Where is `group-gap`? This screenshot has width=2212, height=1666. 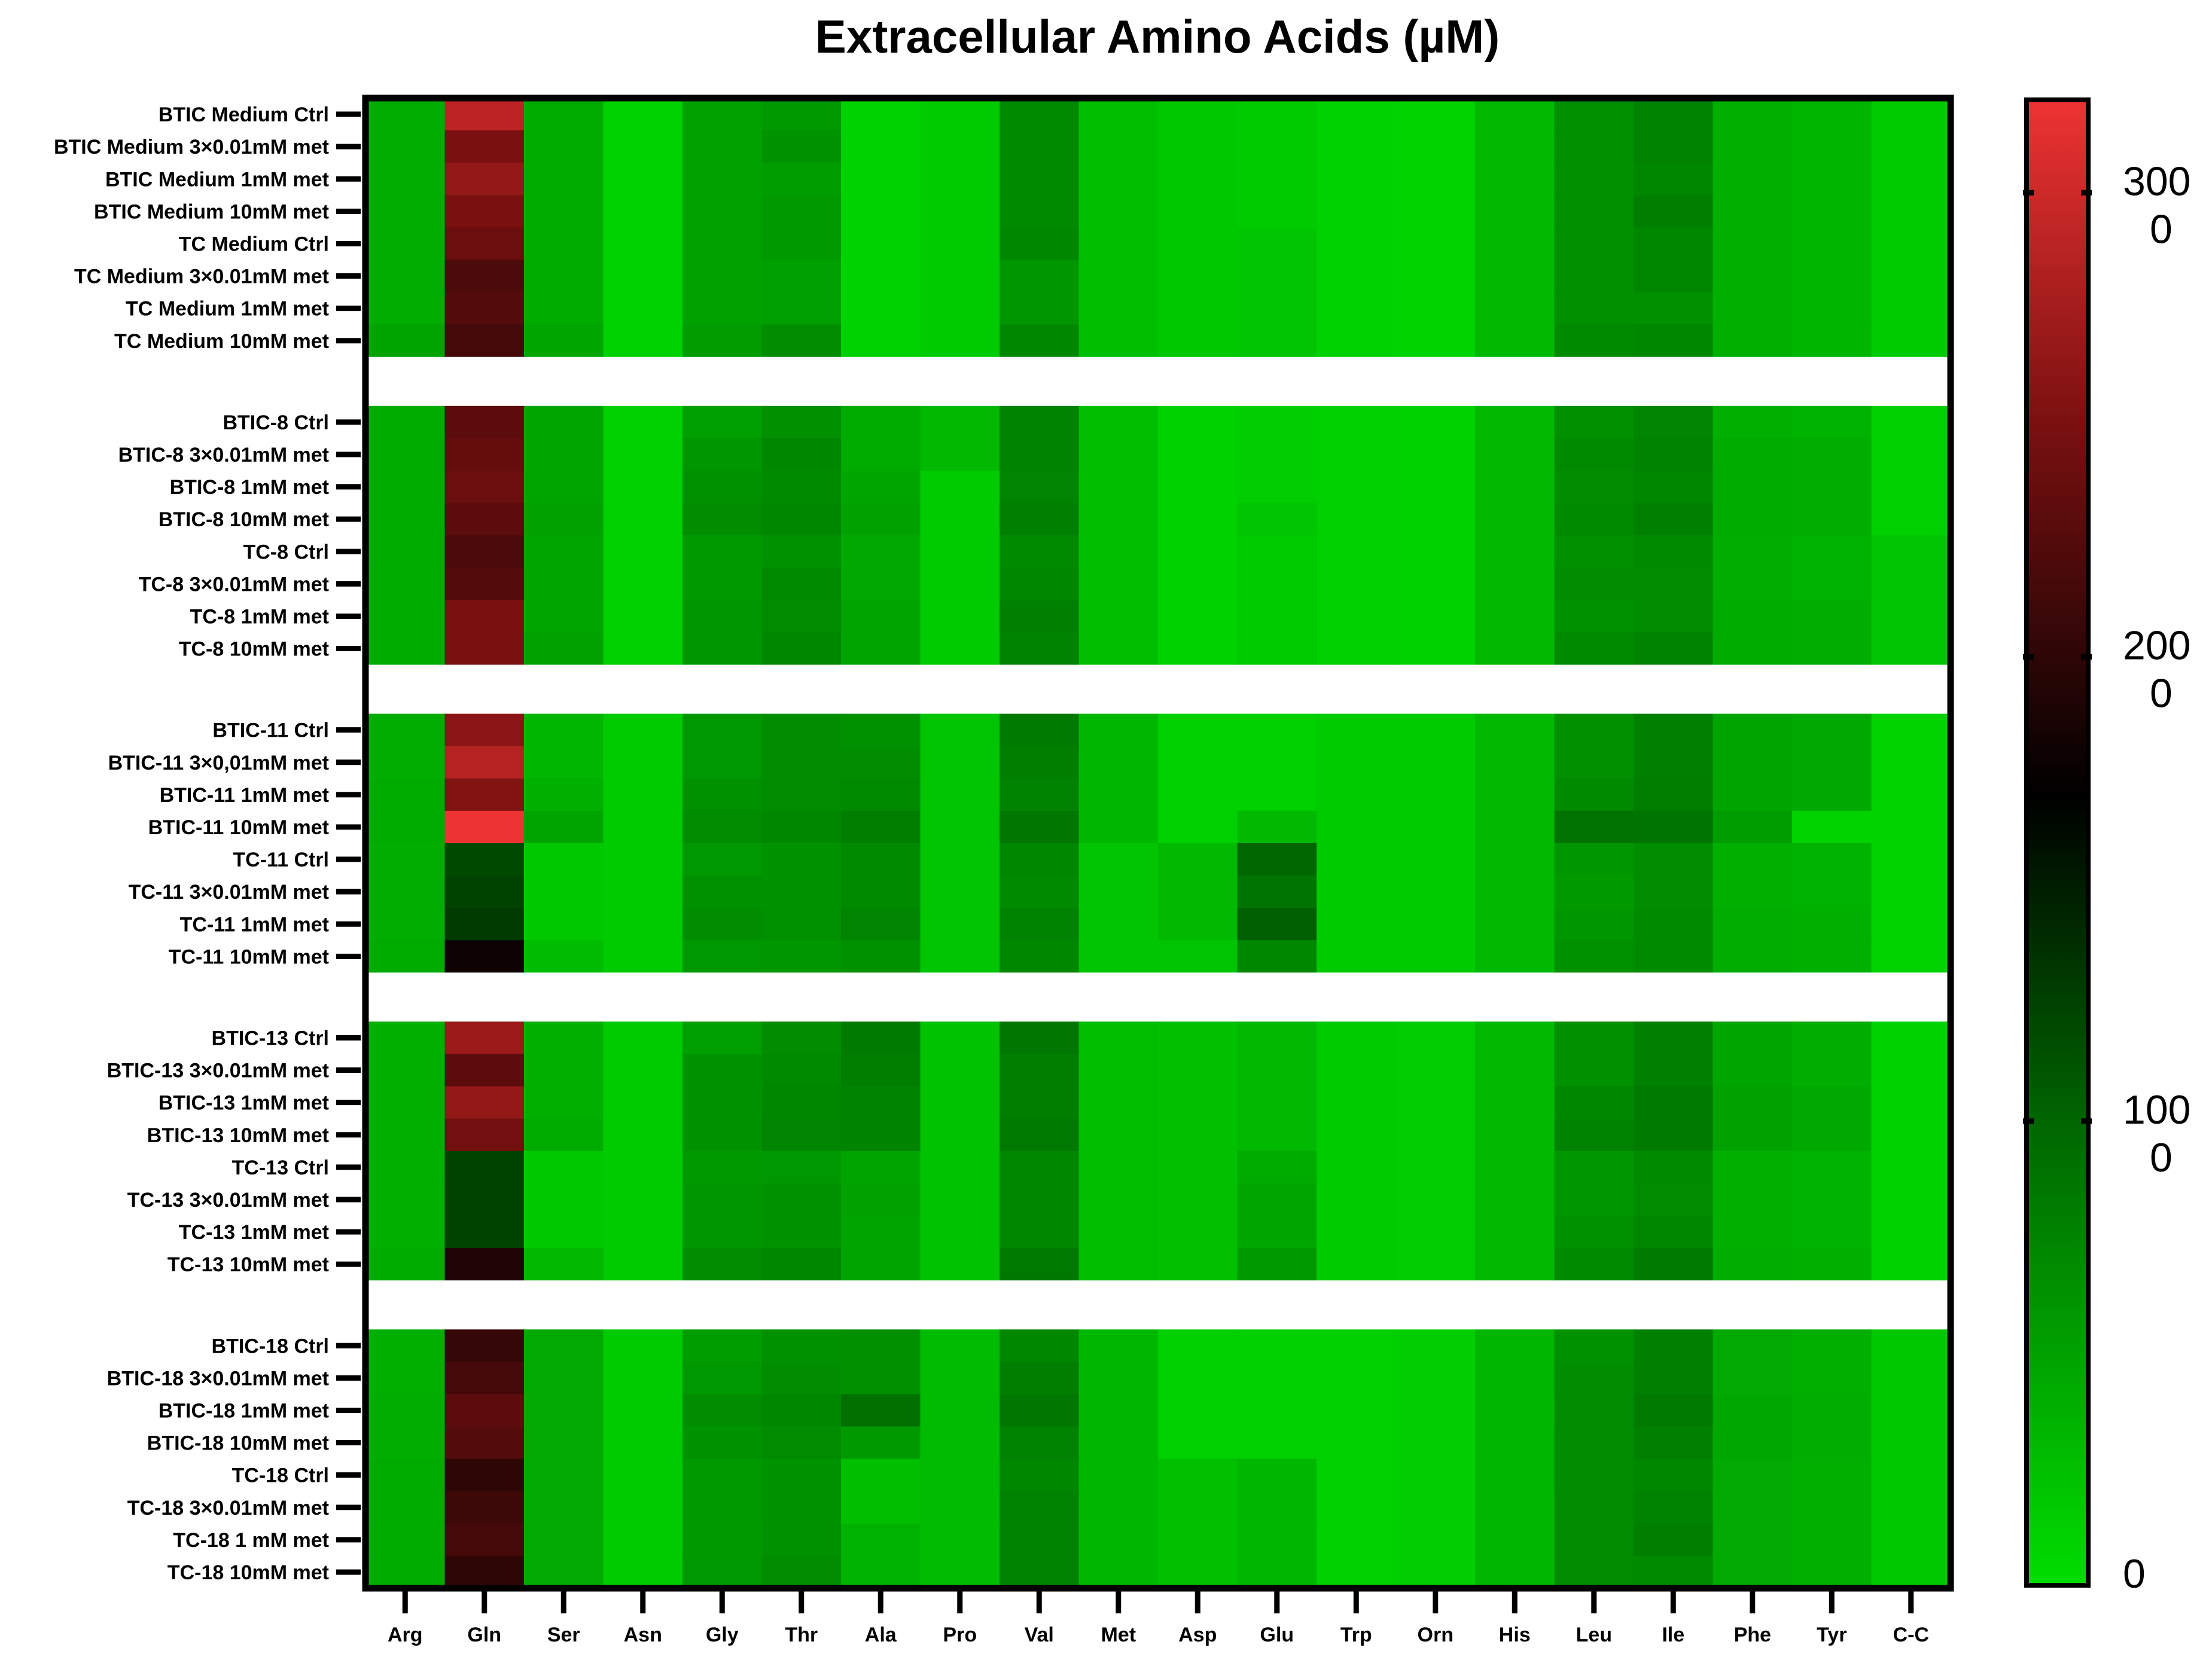
group-gap is located at coordinates (1158, 381).